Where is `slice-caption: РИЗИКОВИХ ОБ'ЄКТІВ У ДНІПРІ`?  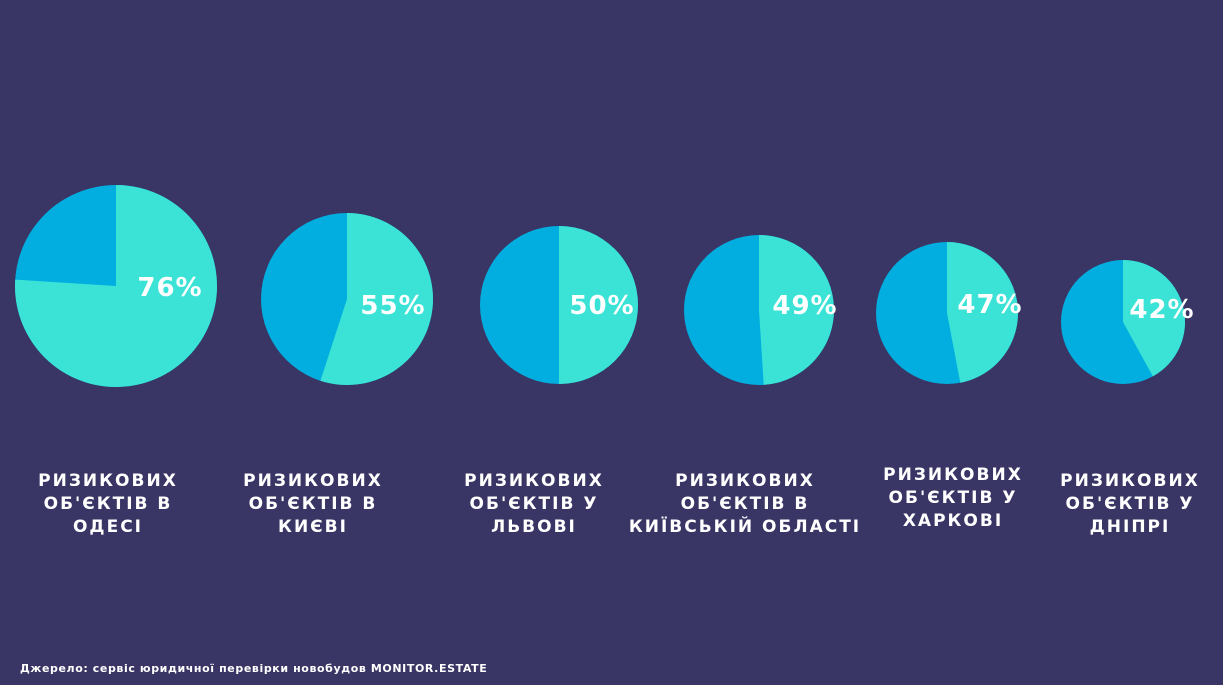 slice-caption: РИЗИКОВИХ ОБ'ЄКТІВ У ДНІПРІ is located at coordinates (1116, 504).